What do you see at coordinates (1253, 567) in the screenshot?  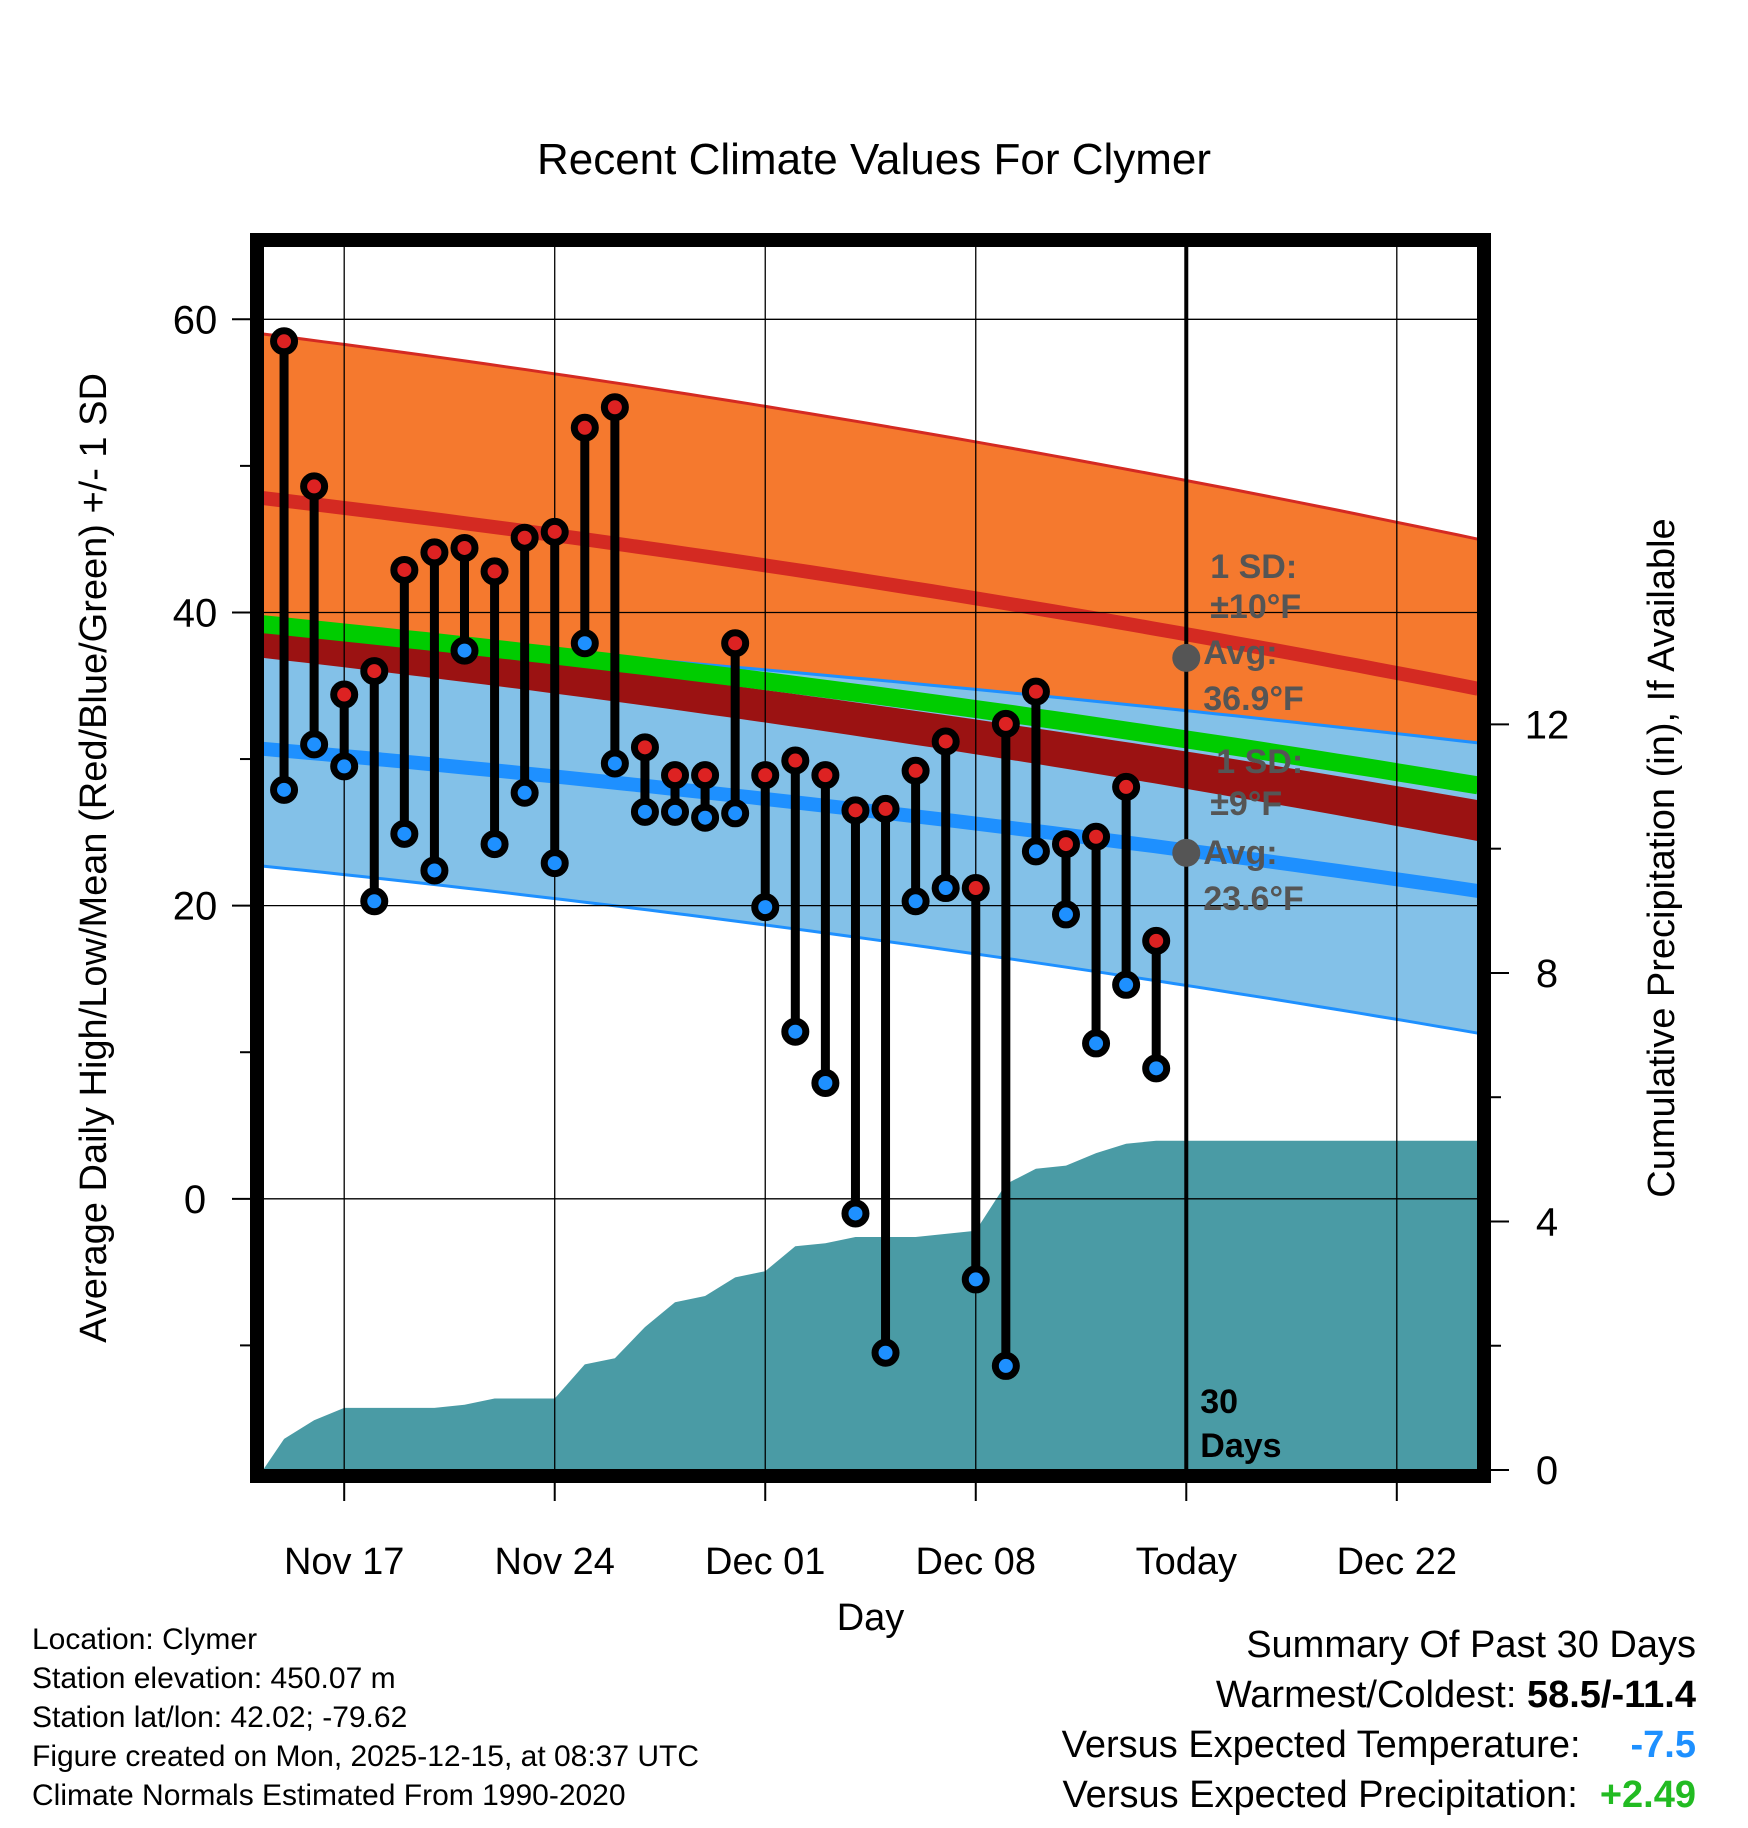 I see `high-sd-label: 1 SD:` at bounding box center [1253, 567].